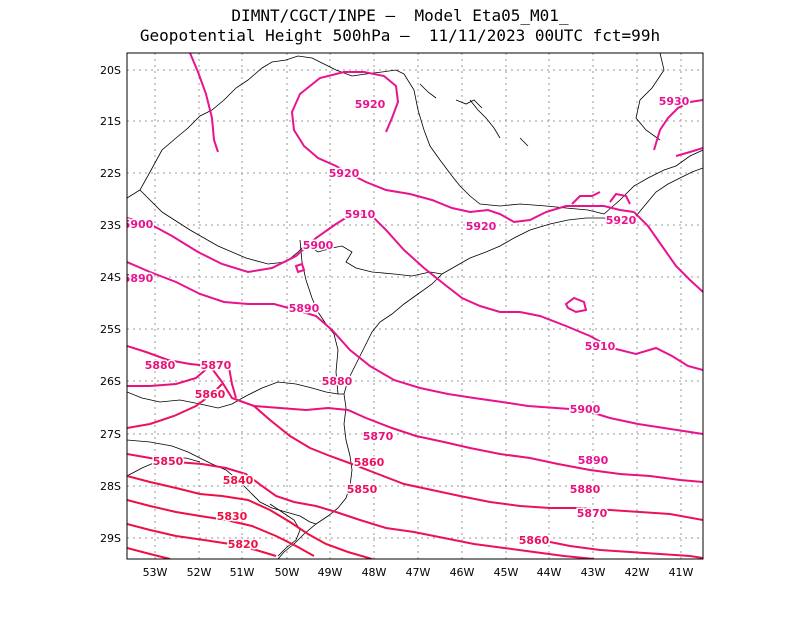 This screenshot has height=618, width=800. Describe the element at coordinates (110, 486) in the screenshot. I see `lat-tick-label: 28S` at that location.